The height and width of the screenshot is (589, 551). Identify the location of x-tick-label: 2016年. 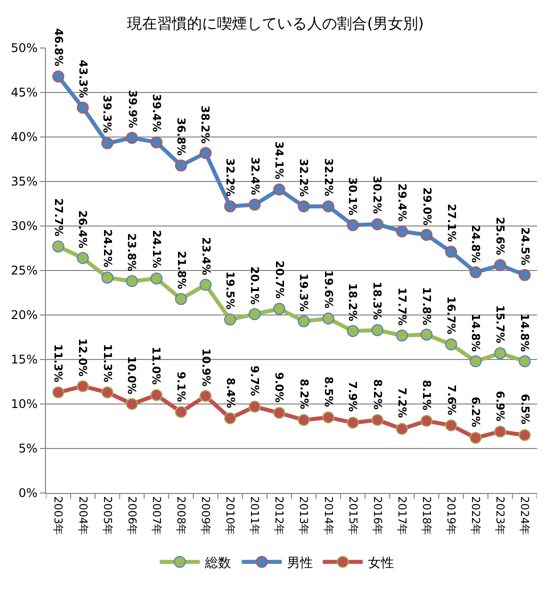
(377, 516).